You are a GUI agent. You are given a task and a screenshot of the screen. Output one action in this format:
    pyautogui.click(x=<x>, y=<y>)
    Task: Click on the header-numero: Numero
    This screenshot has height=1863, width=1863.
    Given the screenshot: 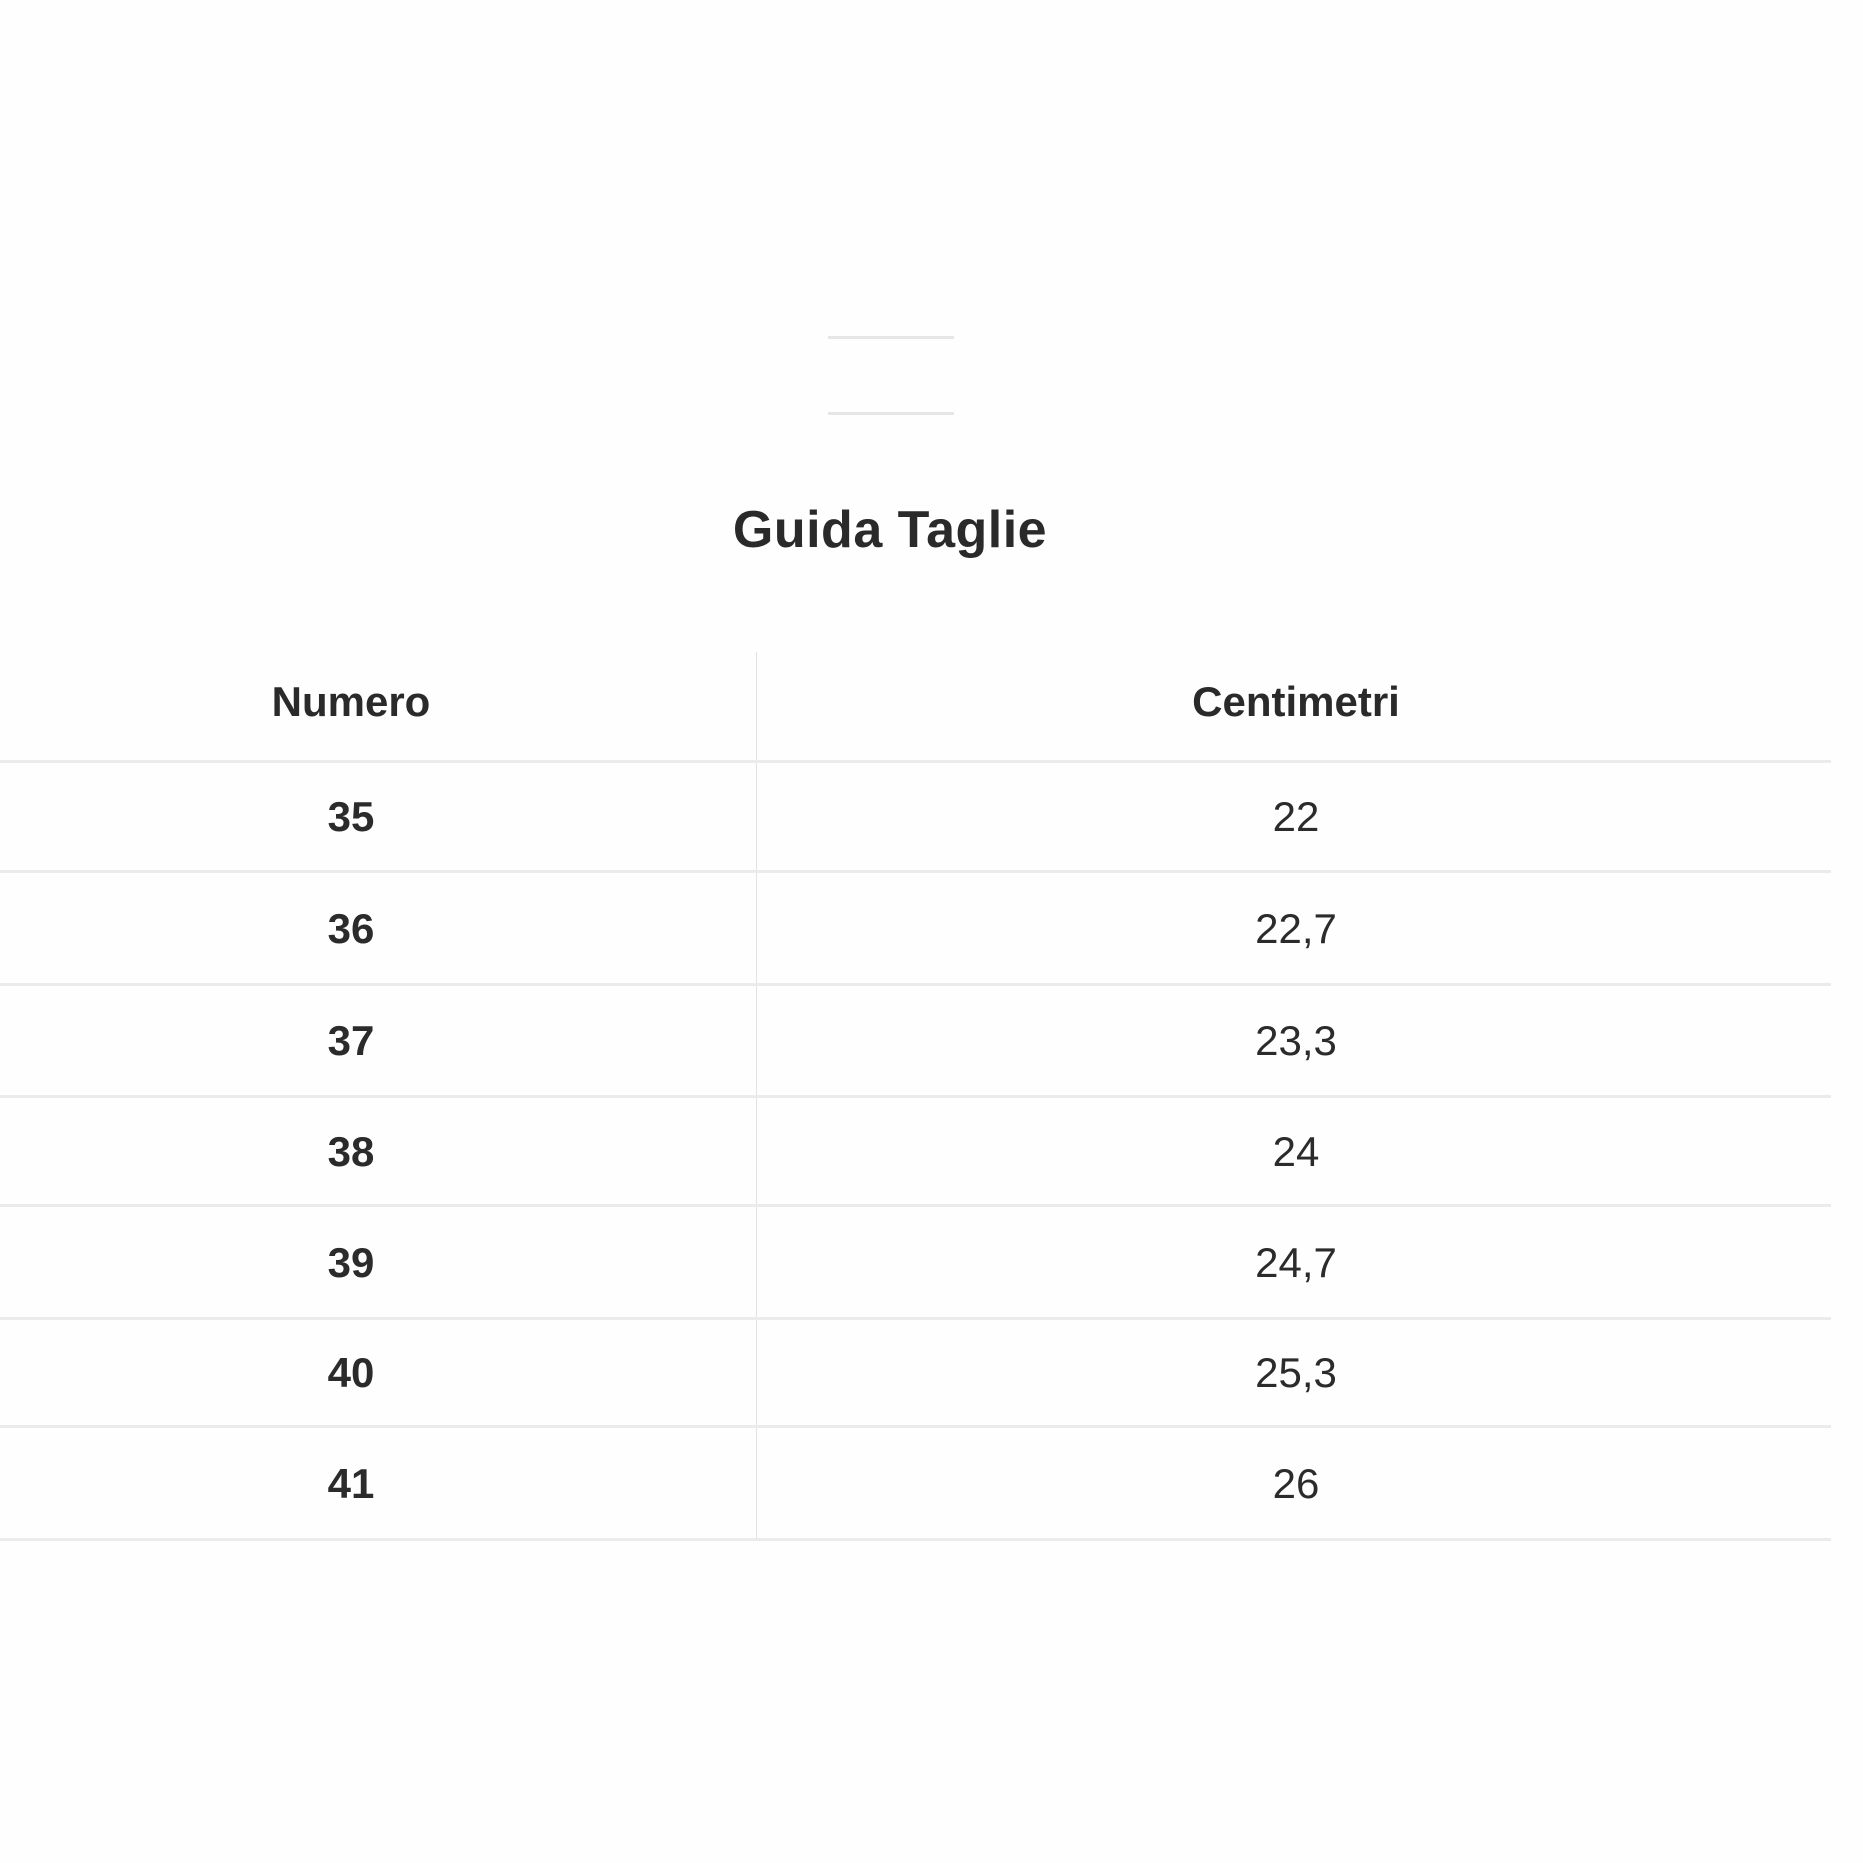 What is the action you would take?
    pyautogui.click(x=351, y=701)
    